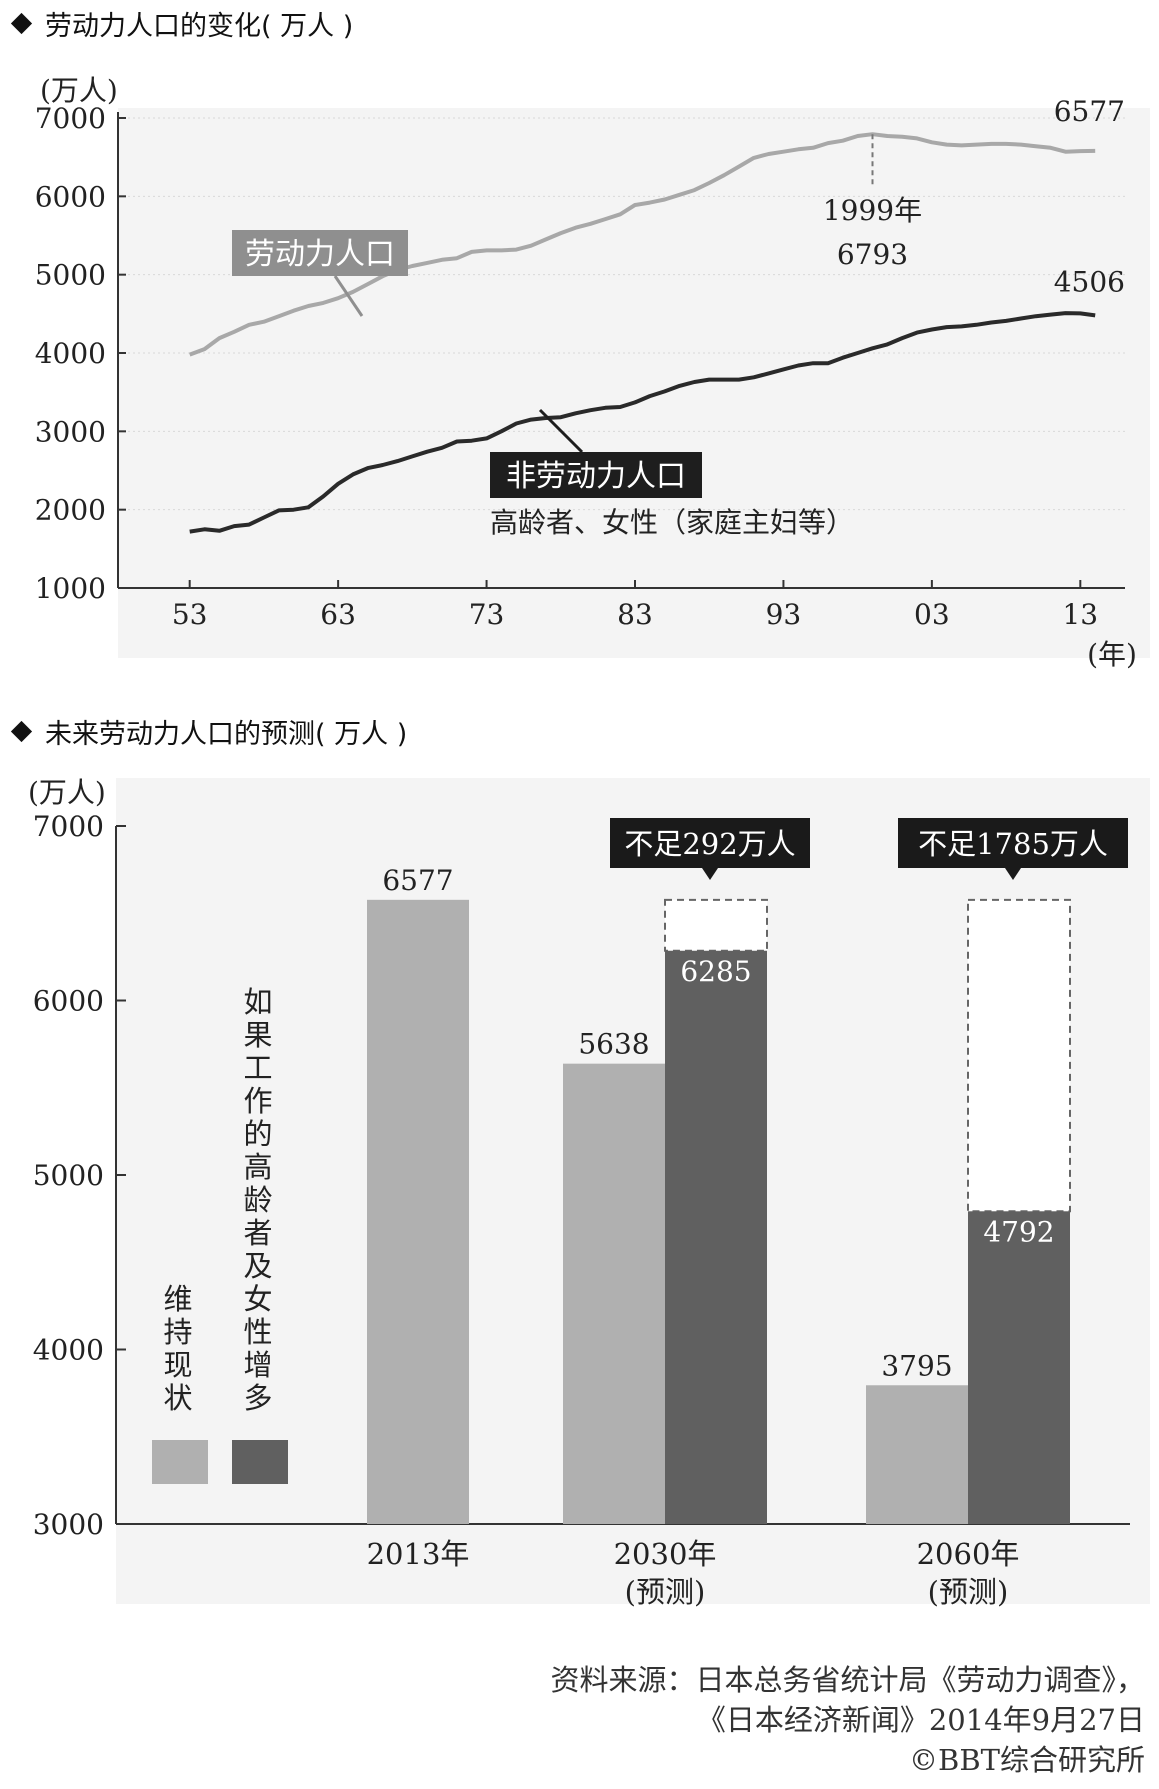  What do you see at coordinates (257, 1365) in the screenshot?
I see `legend-label-char: 增` at bounding box center [257, 1365].